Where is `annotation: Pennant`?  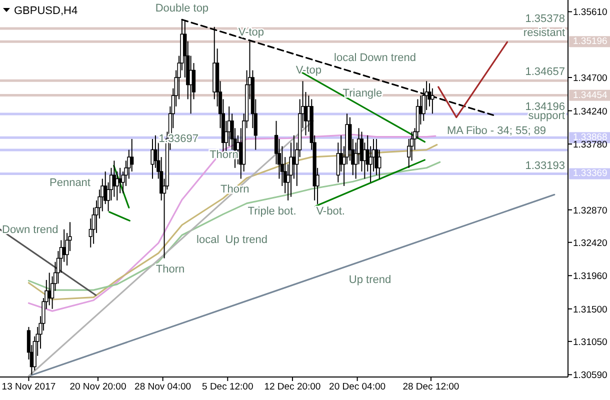
annotation: Pennant is located at coordinates (70, 183).